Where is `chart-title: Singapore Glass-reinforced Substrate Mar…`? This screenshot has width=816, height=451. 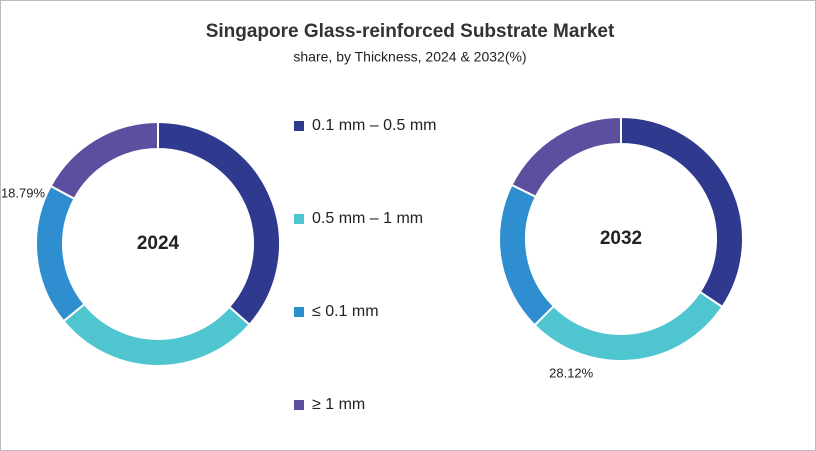 chart-title: Singapore Glass-reinforced Substrate Mar… is located at coordinates (410, 31).